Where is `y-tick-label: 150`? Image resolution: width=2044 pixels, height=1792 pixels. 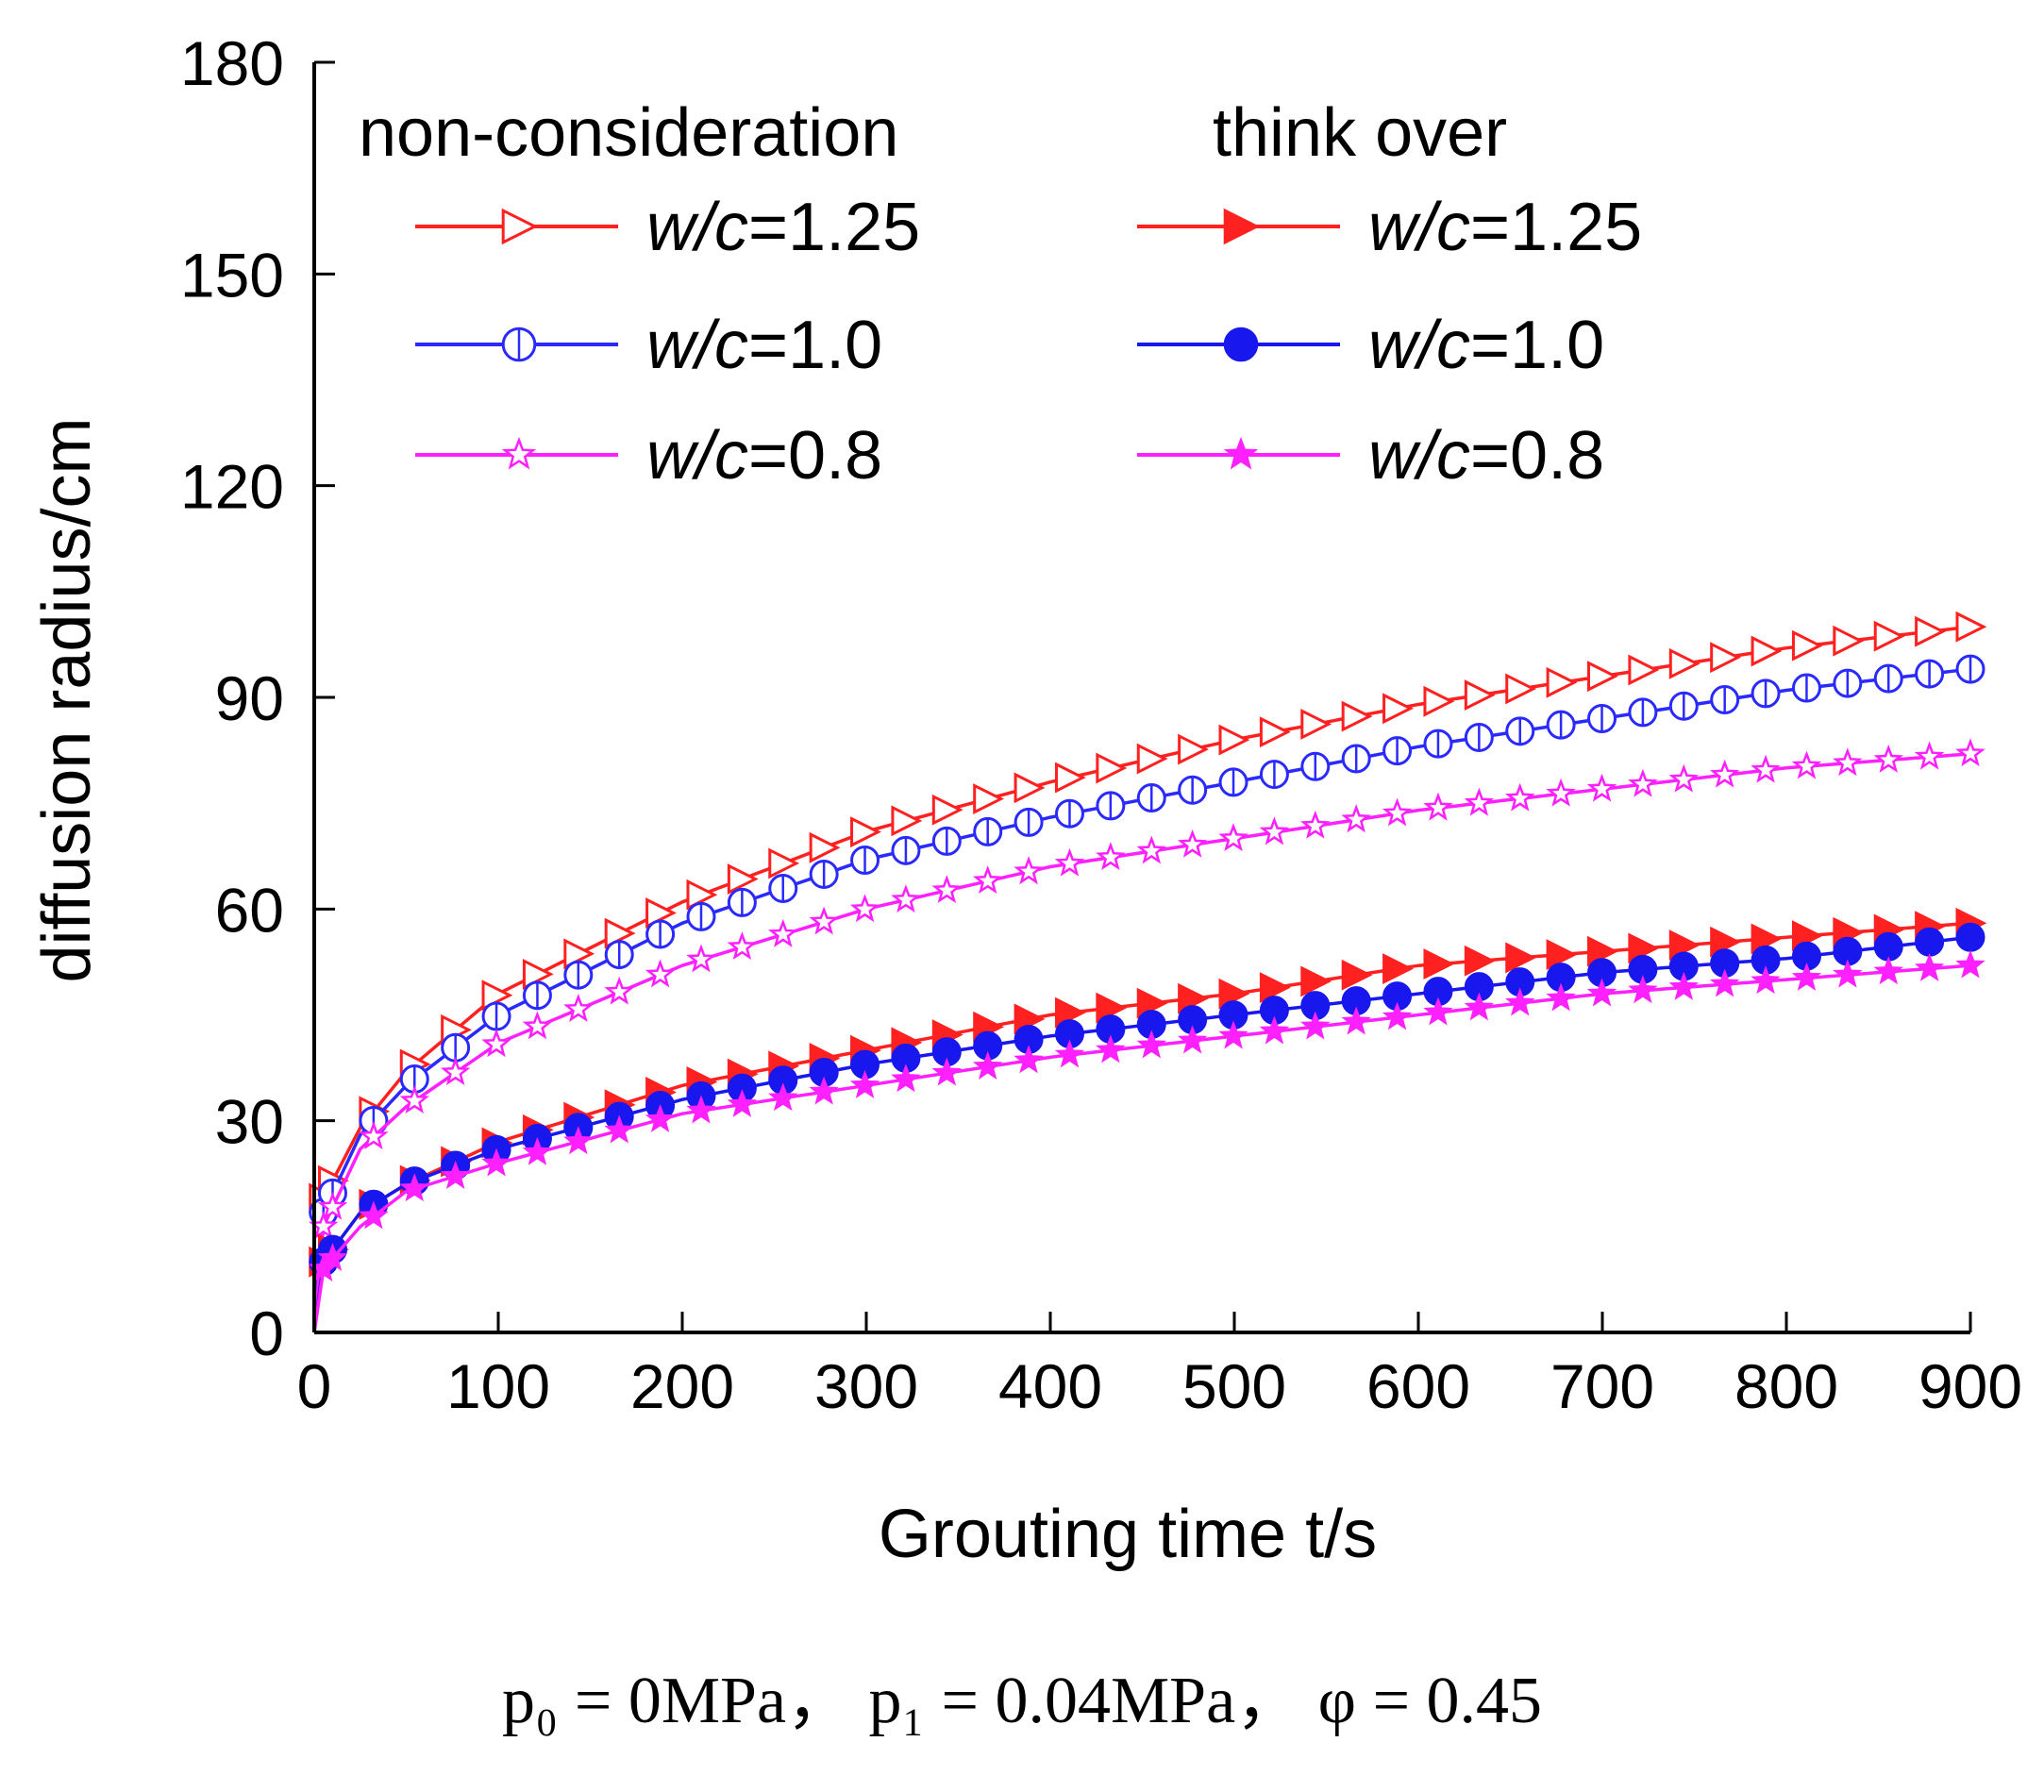
y-tick-label: 150 is located at coordinates (232, 275).